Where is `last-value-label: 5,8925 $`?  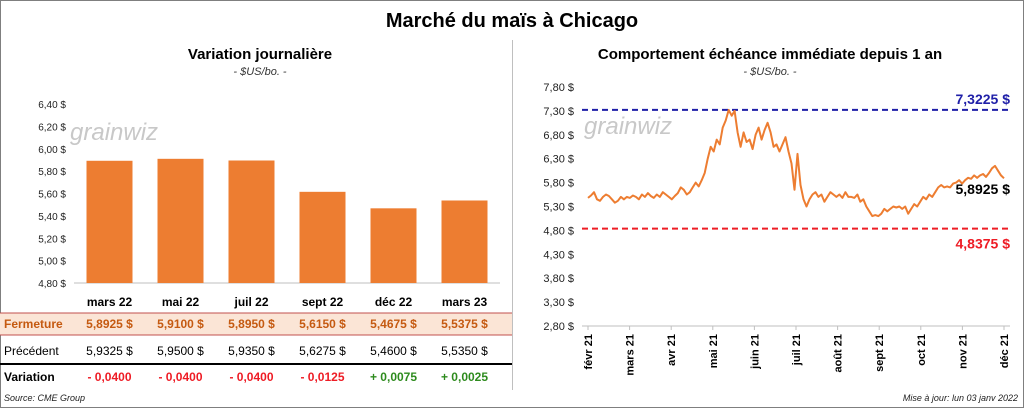 last-value-label: 5,8925 $ is located at coordinates (983, 189).